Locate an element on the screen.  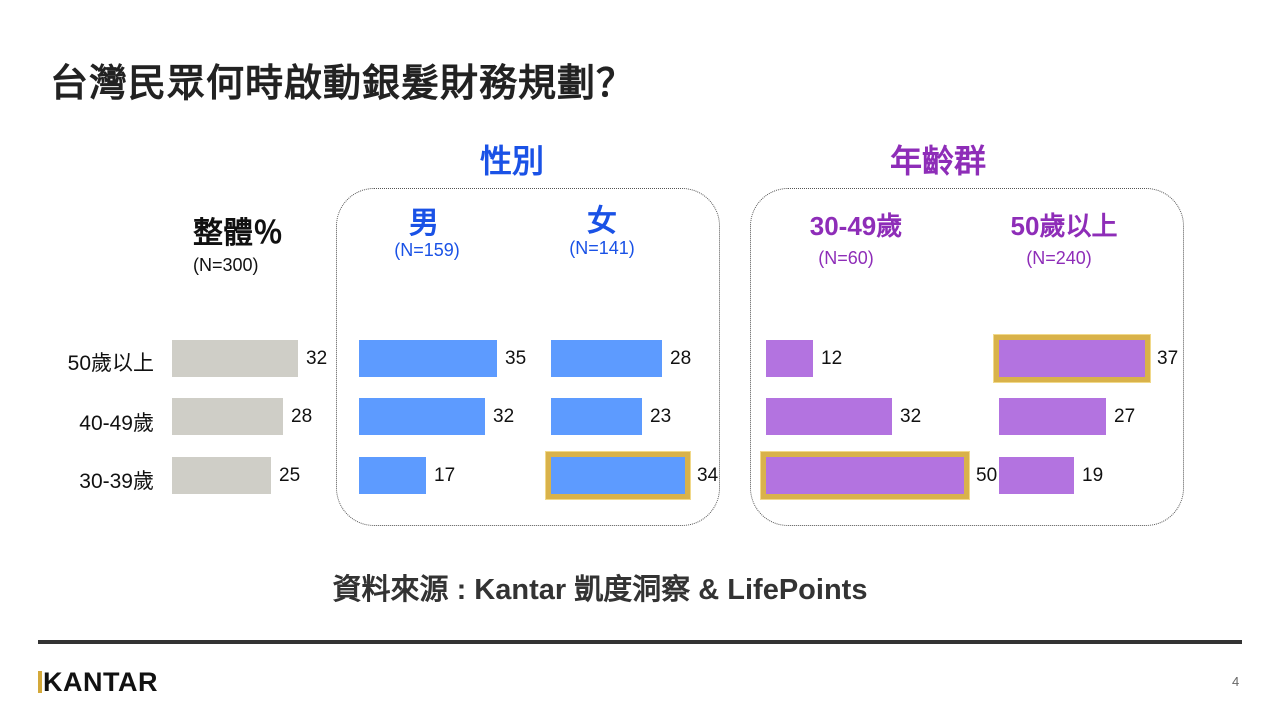
age-50plus-header: 50歲以上 is located at coordinates (1064, 226).